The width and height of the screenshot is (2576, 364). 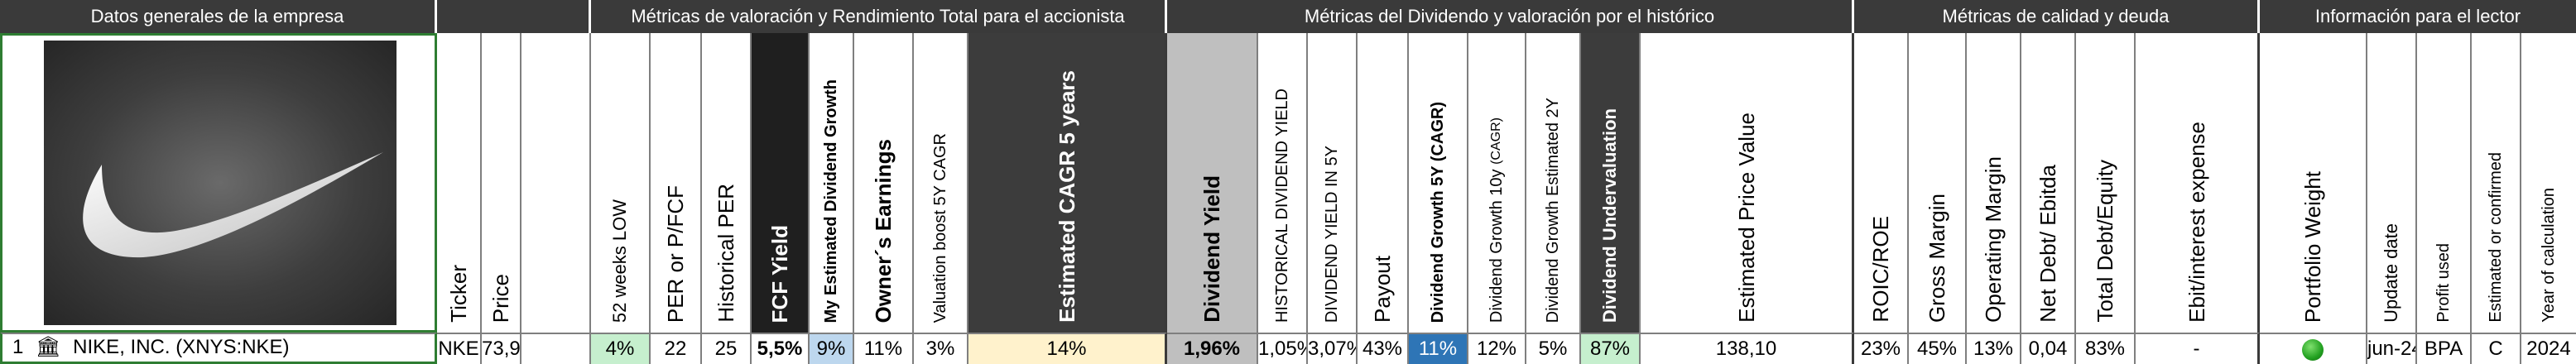 What do you see at coordinates (2048, 348) in the screenshot?
I see `cell-net-debt-ebitda: 0,04` at bounding box center [2048, 348].